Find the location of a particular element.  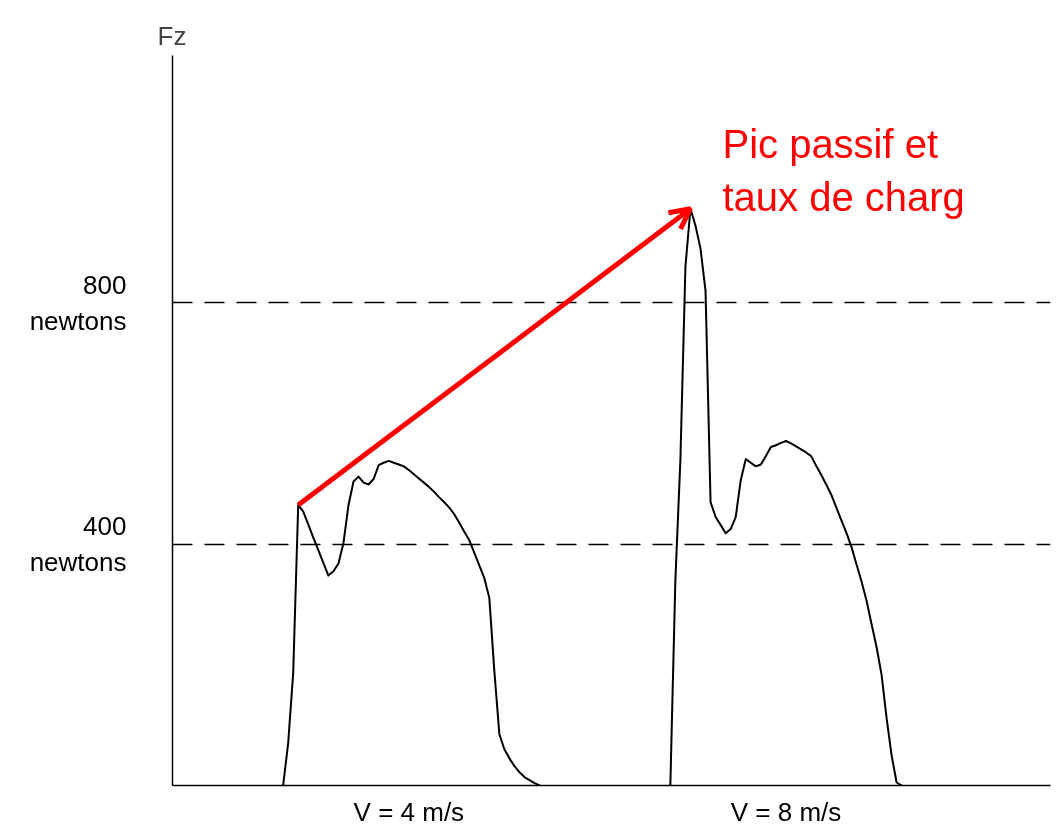

y-axis-title: Fz is located at coordinates (172, 35).